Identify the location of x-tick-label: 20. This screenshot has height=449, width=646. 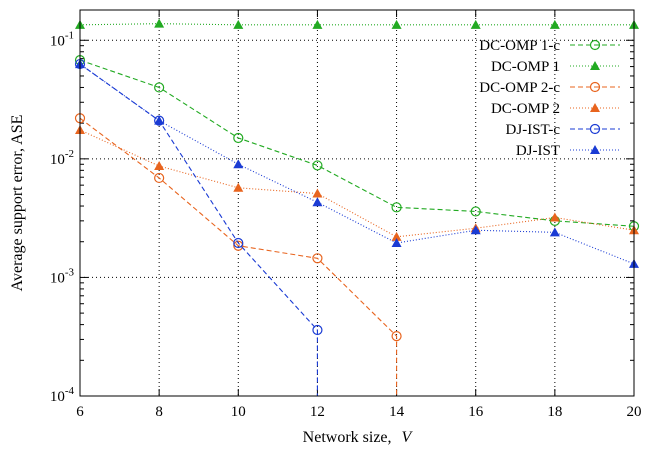
(634, 412).